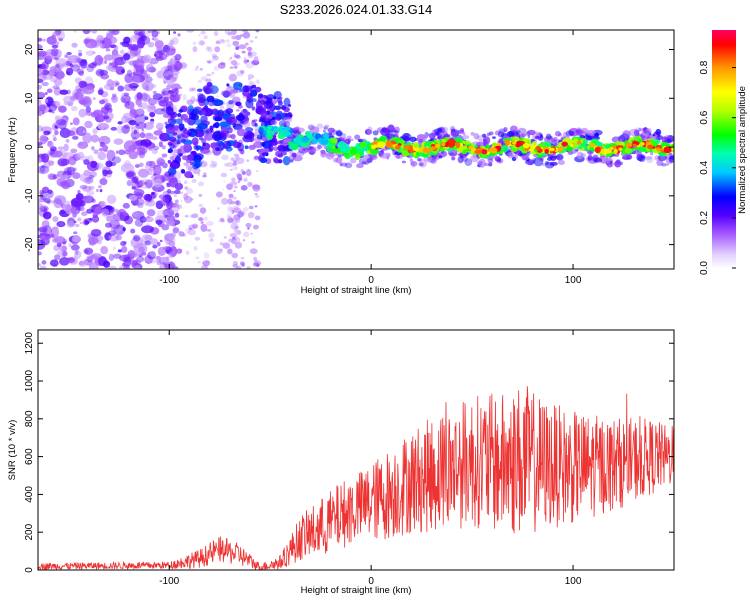  Describe the element at coordinates (704, 67) in the screenshot. I see `colorbar-tick-label: 0.8` at that location.